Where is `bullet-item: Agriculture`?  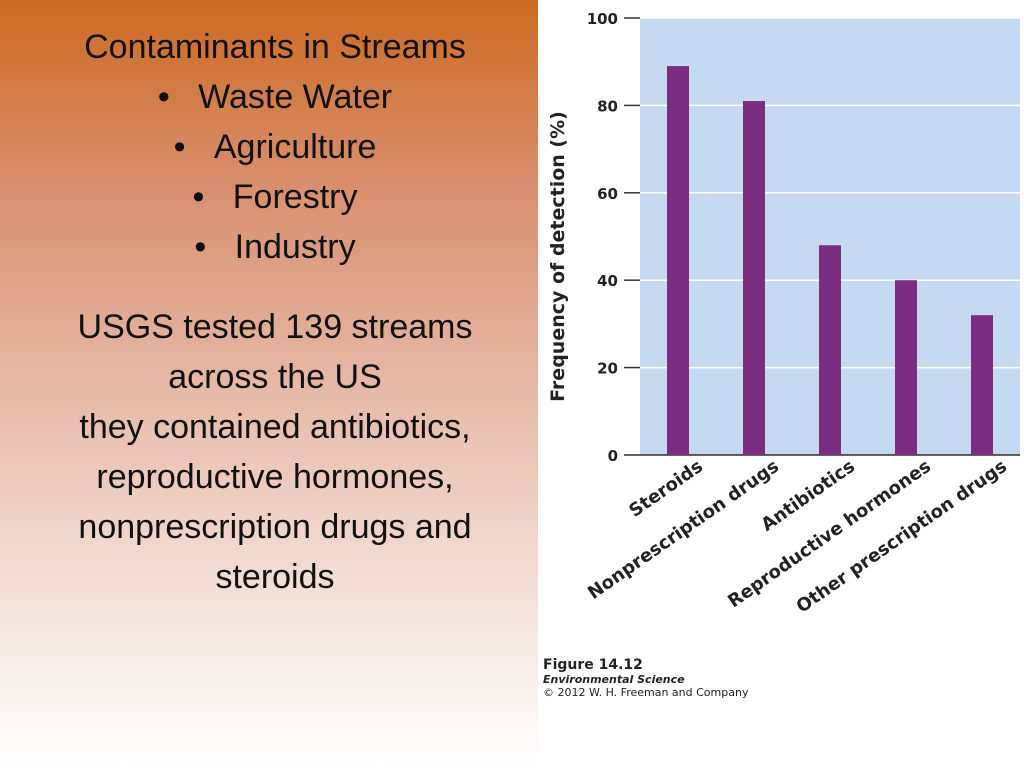
bullet-item: Agriculture is located at coordinates (275, 147).